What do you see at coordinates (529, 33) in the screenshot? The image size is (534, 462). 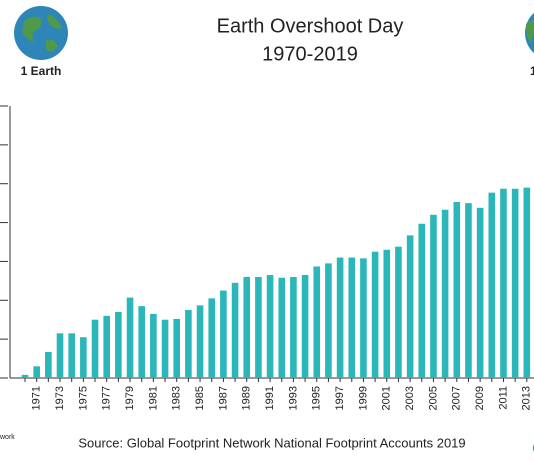 I see `globe-right` at bounding box center [529, 33].